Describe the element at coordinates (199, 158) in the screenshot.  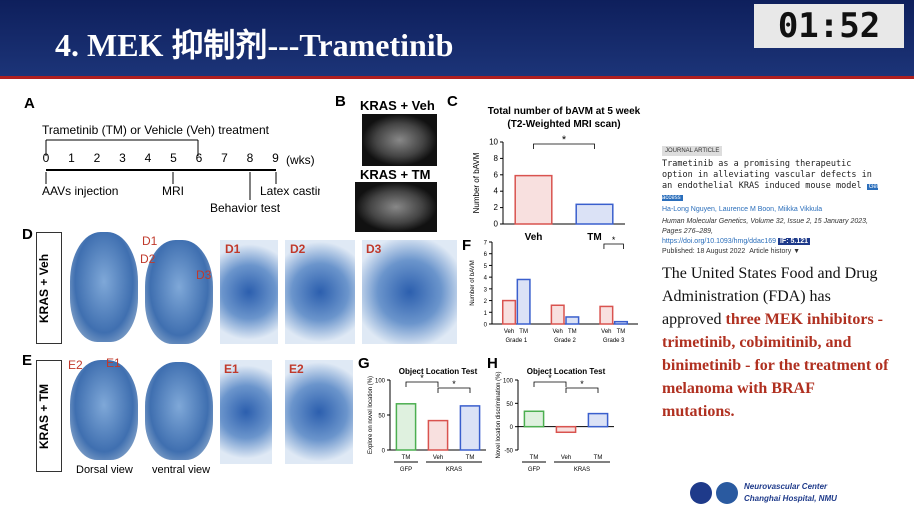
I see `week-label: 6` at that location.